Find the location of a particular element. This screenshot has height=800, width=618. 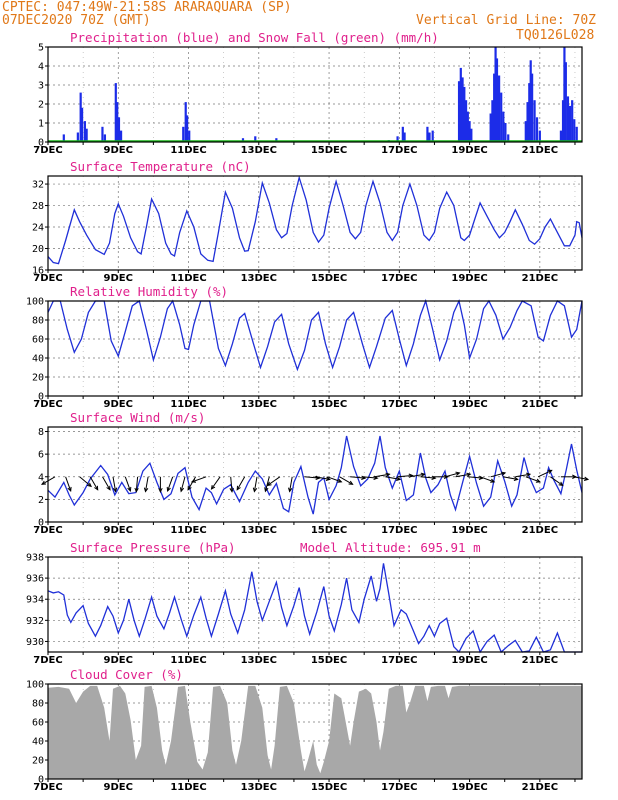

pressure-frame is located at coordinates (315, 604).